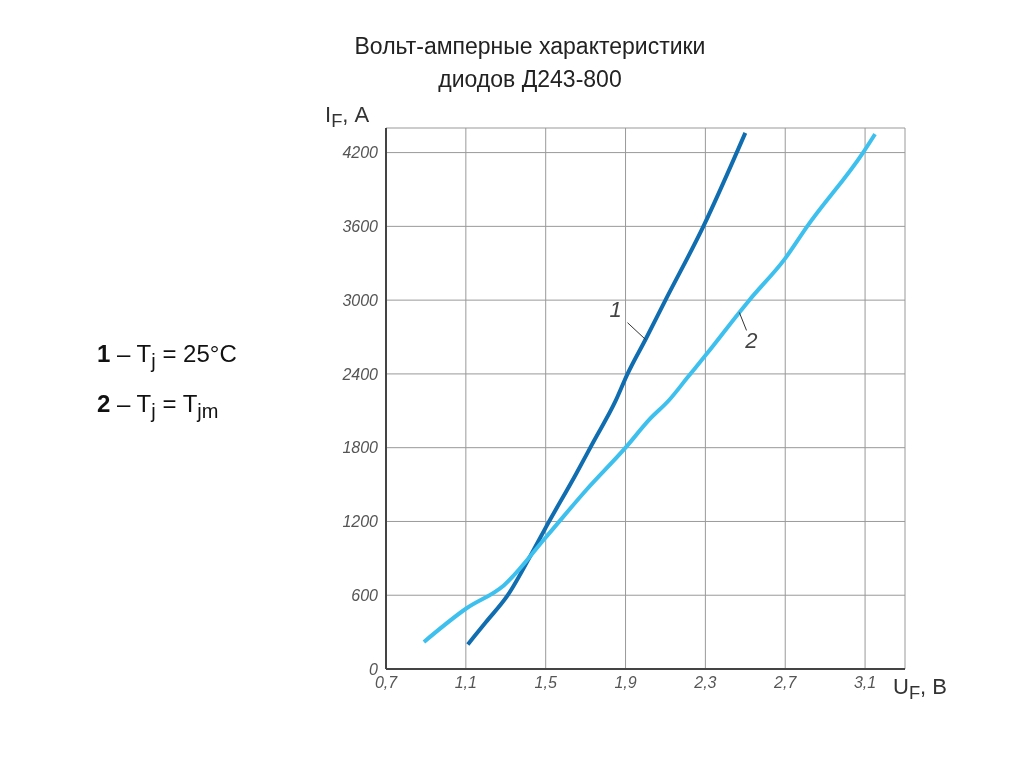 This screenshot has width=1024, height=768. What do you see at coordinates (751, 341) in the screenshot?
I see `series-label: 2` at bounding box center [751, 341].